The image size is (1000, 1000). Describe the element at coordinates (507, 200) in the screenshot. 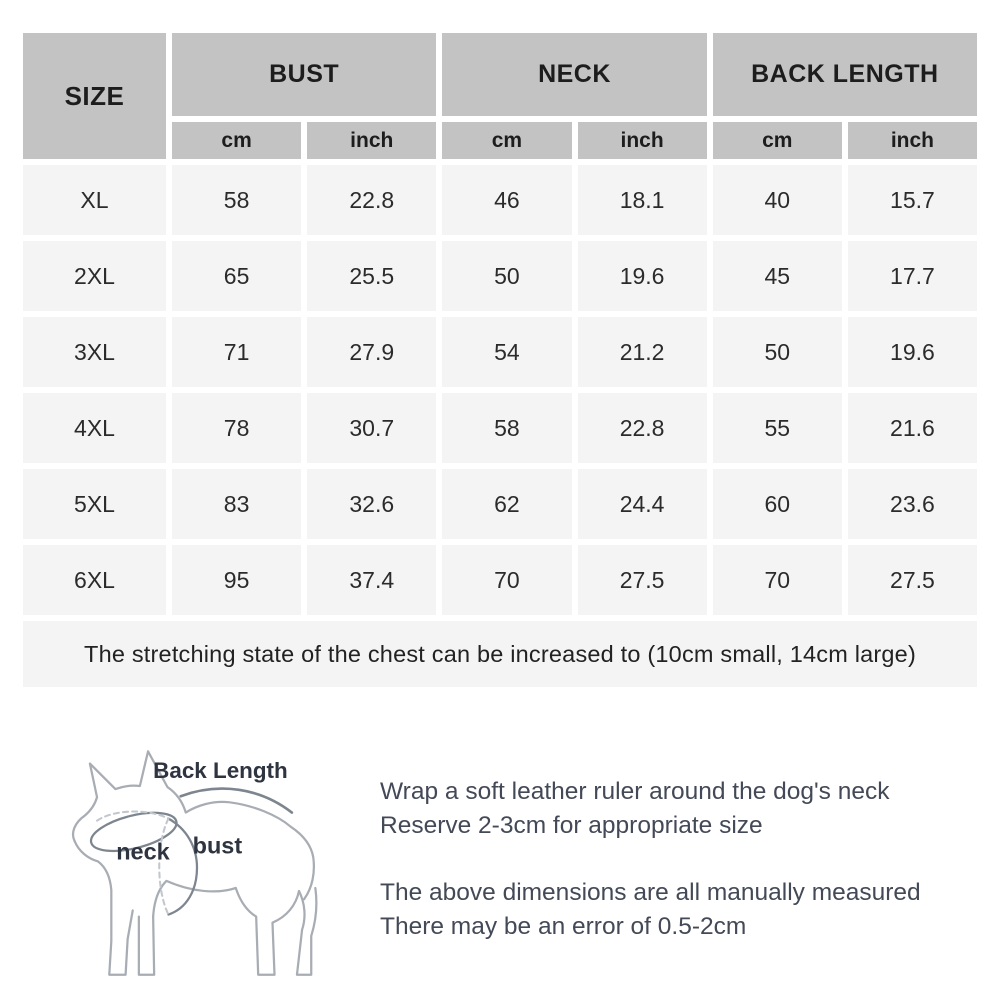

I see `cell-neck-cm: 46` at that location.